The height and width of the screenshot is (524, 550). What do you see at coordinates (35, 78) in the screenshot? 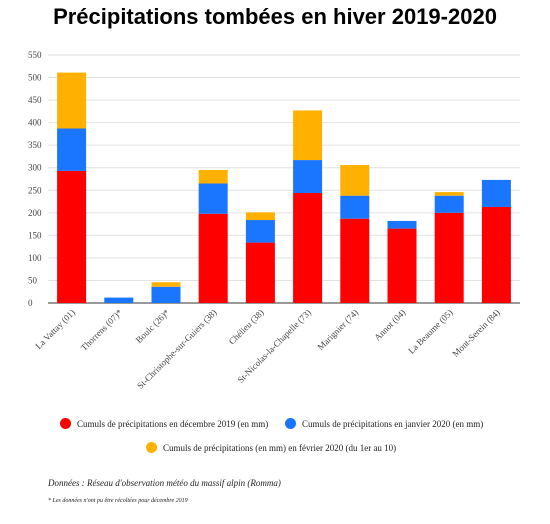
I see `y-tick-label: 500` at bounding box center [35, 78].